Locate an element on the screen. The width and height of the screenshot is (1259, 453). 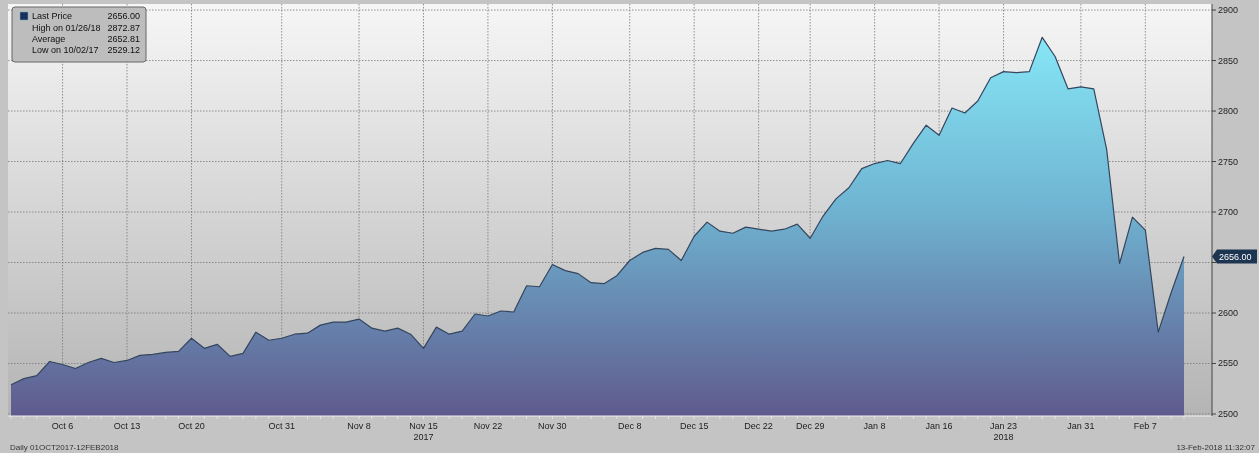
y-tick-label: 2800 is located at coordinates (1228, 111).